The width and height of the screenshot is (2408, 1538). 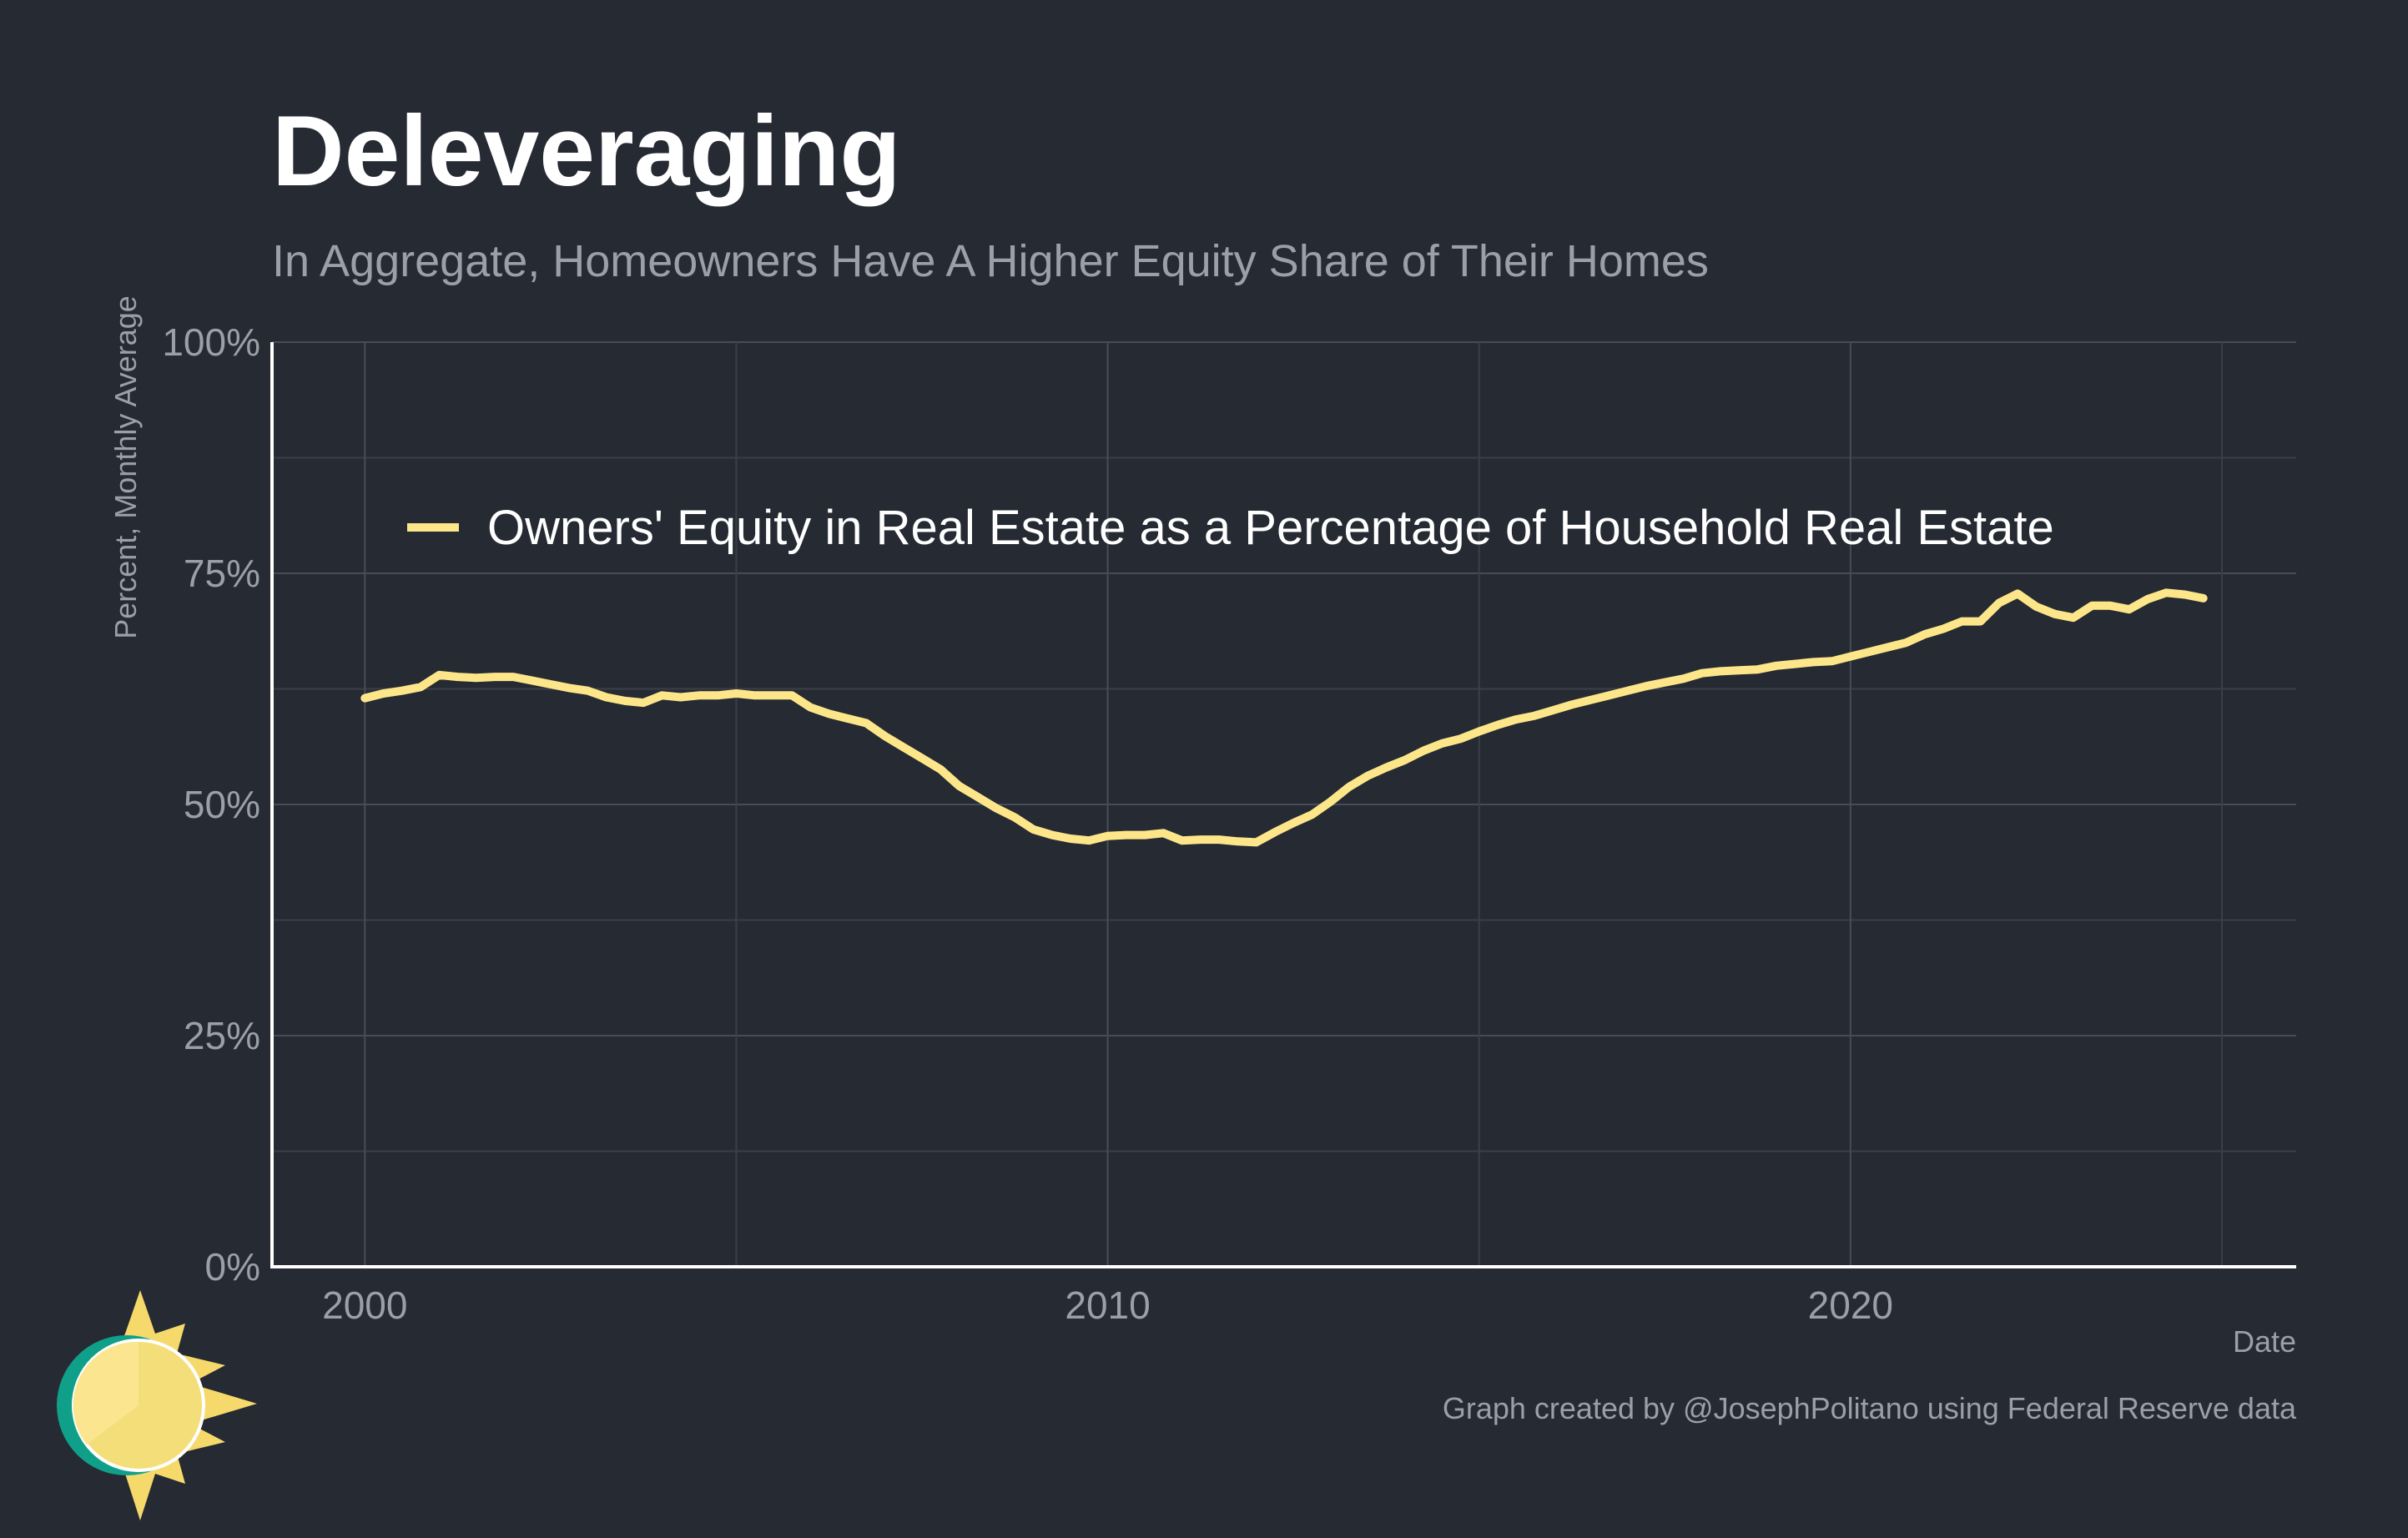 I want to click on chart-title: Deleveraging, so click(x=586, y=151).